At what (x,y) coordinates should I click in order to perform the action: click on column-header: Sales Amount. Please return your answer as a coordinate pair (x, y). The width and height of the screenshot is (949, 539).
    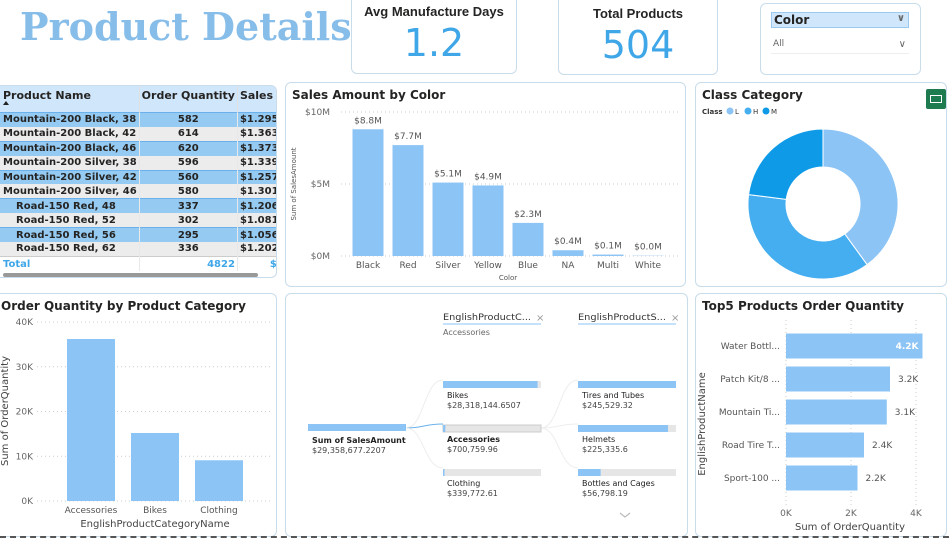
    Looking at the image, I should click on (256, 99).